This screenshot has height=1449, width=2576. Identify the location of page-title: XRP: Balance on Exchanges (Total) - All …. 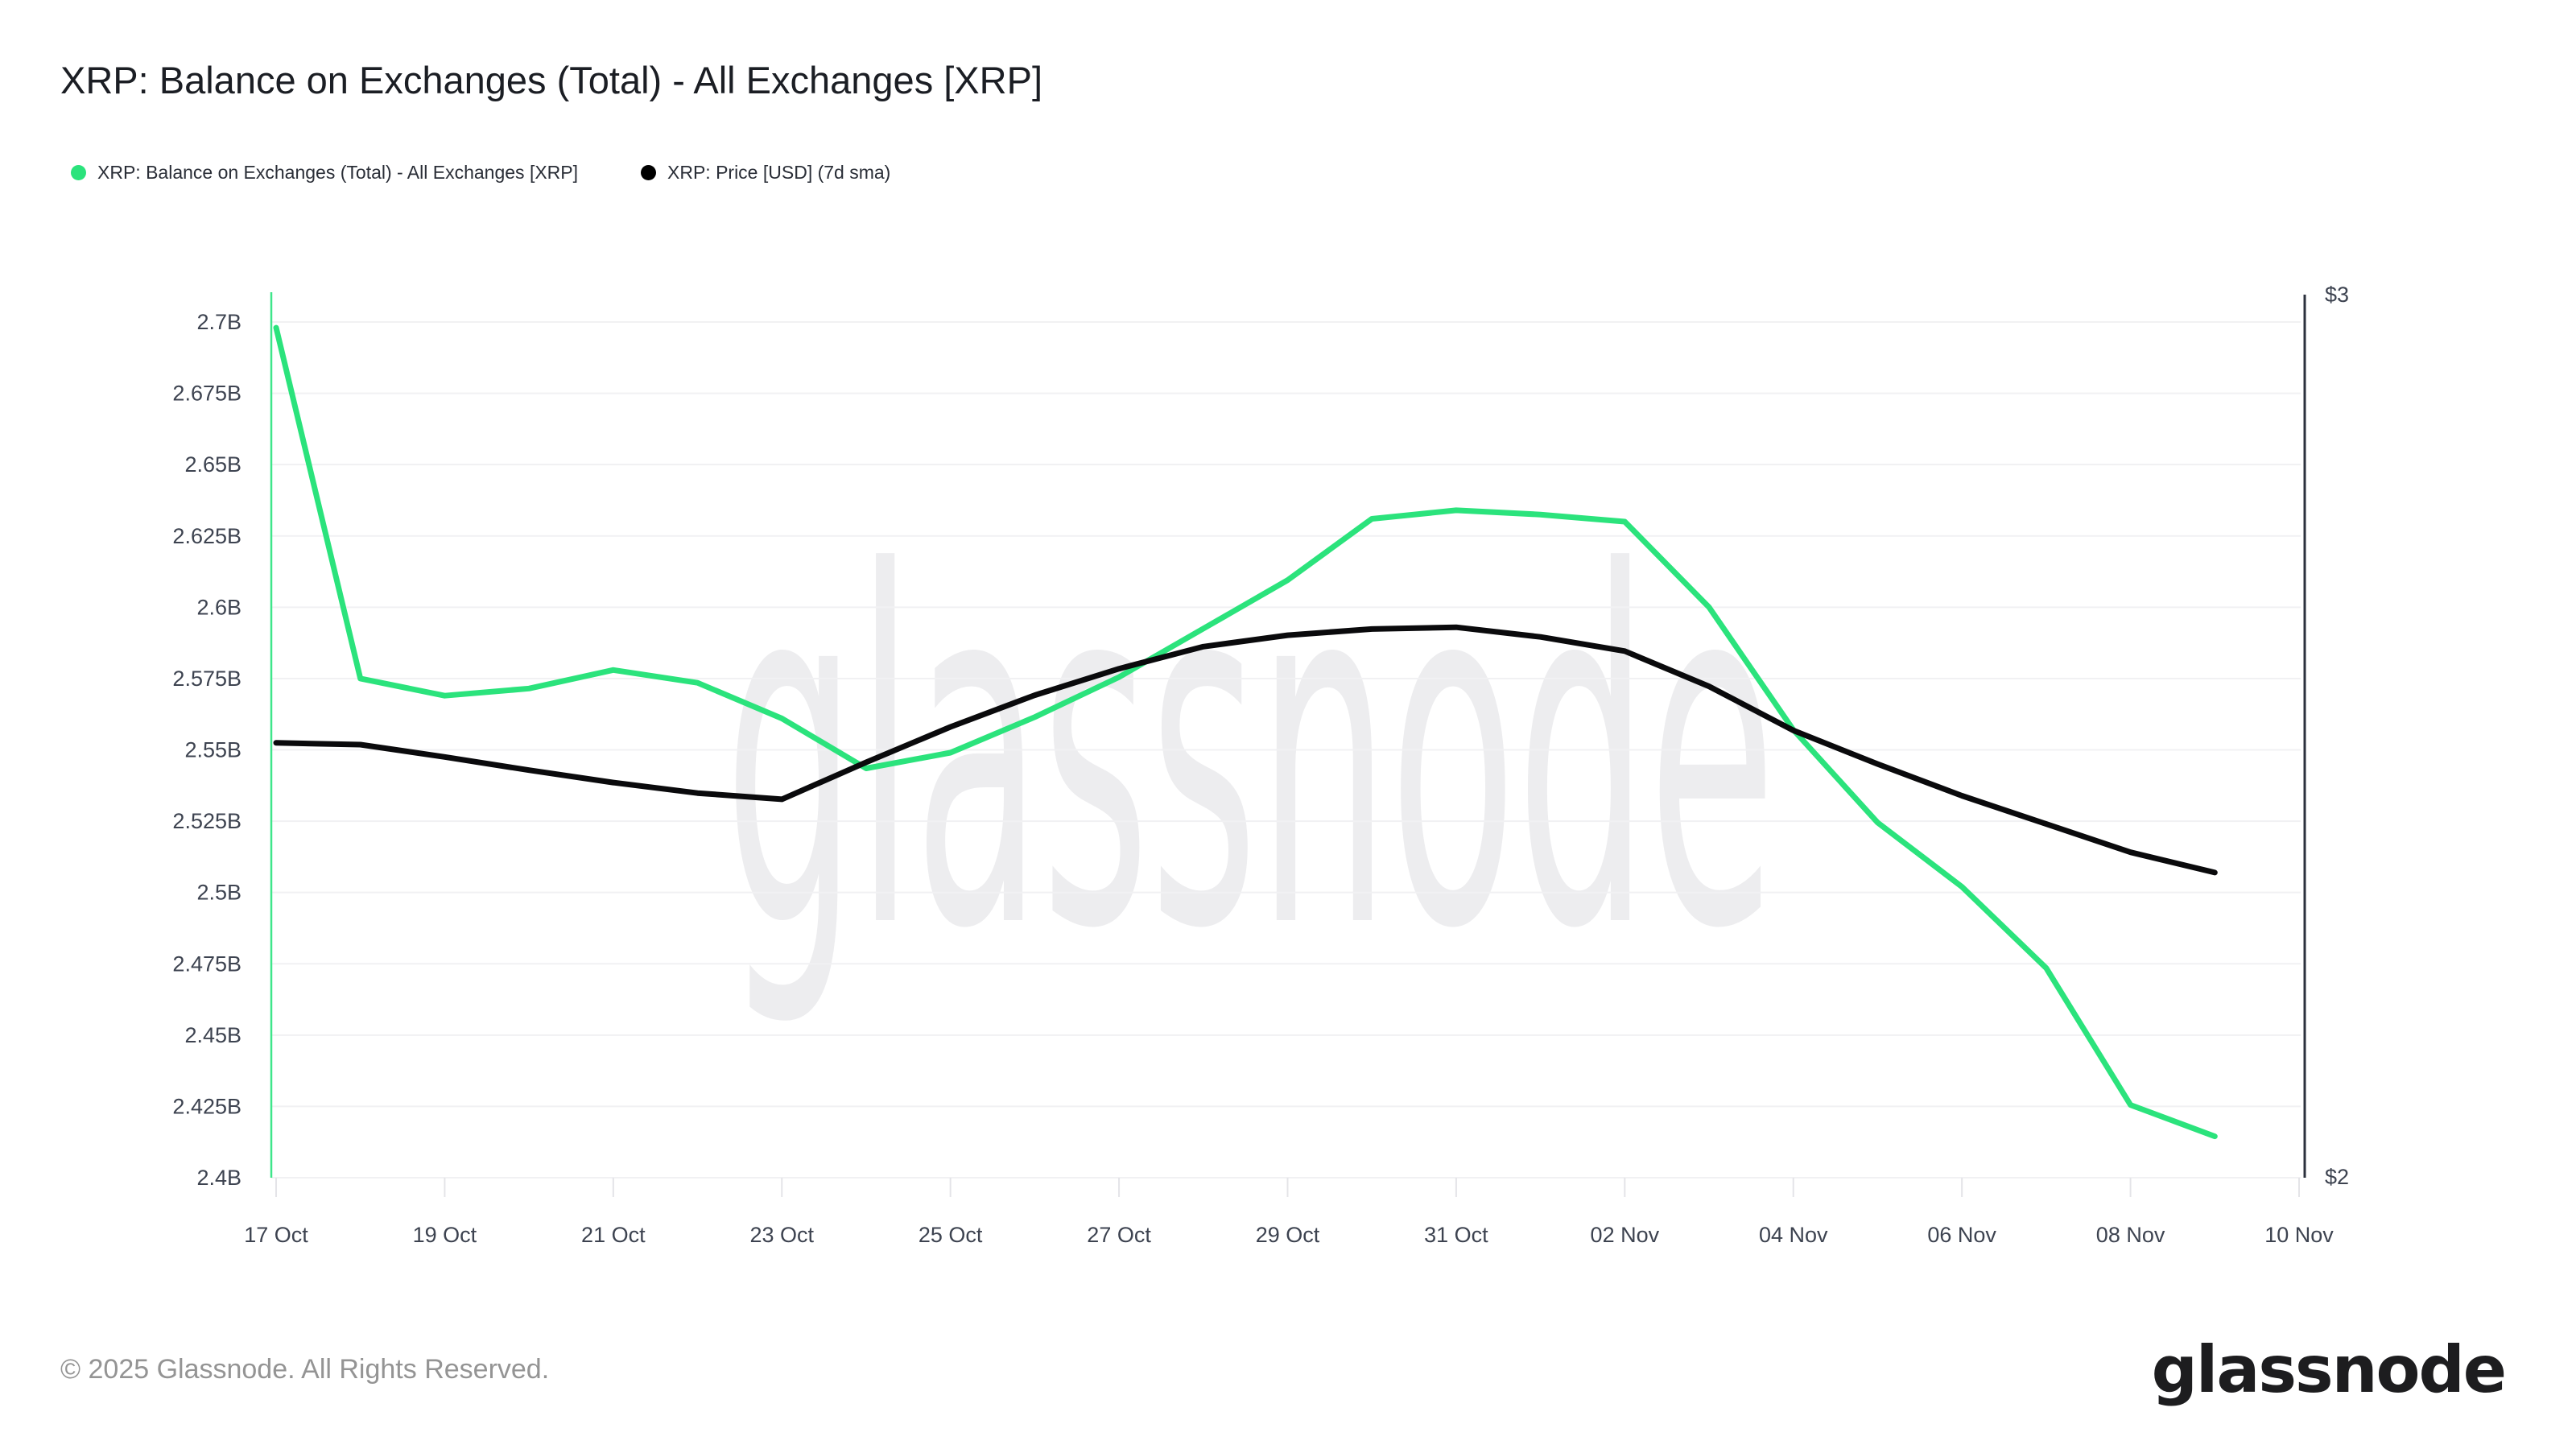
(551, 80).